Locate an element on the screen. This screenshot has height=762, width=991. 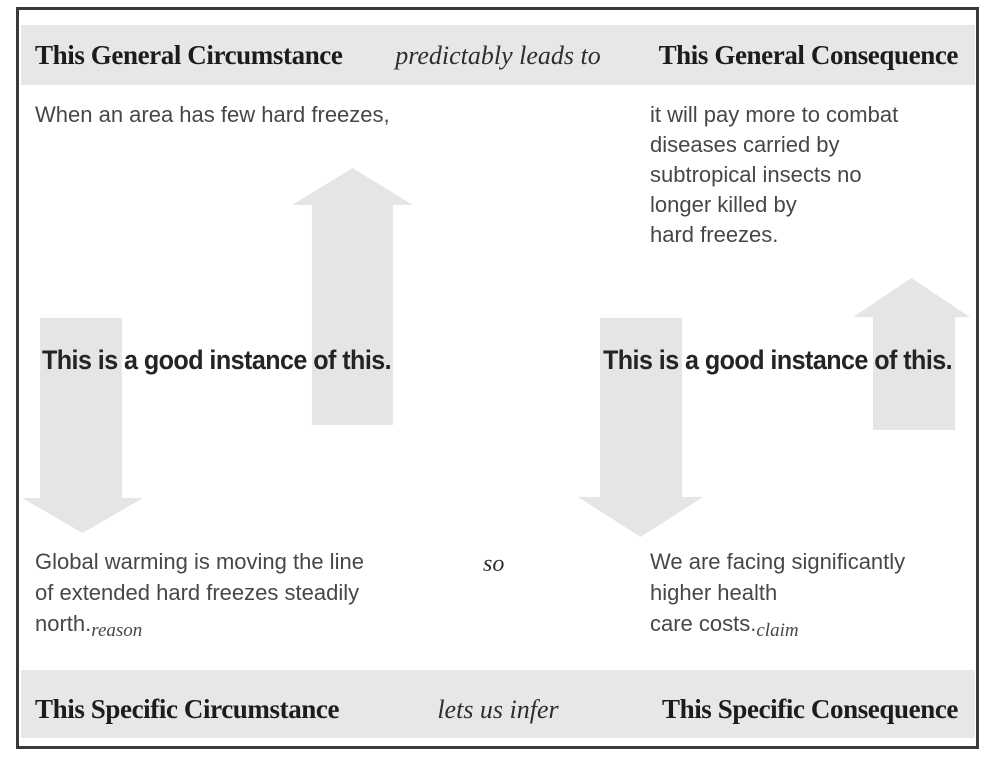
text-line: care costs.claim is located at coordinates (777, 624).